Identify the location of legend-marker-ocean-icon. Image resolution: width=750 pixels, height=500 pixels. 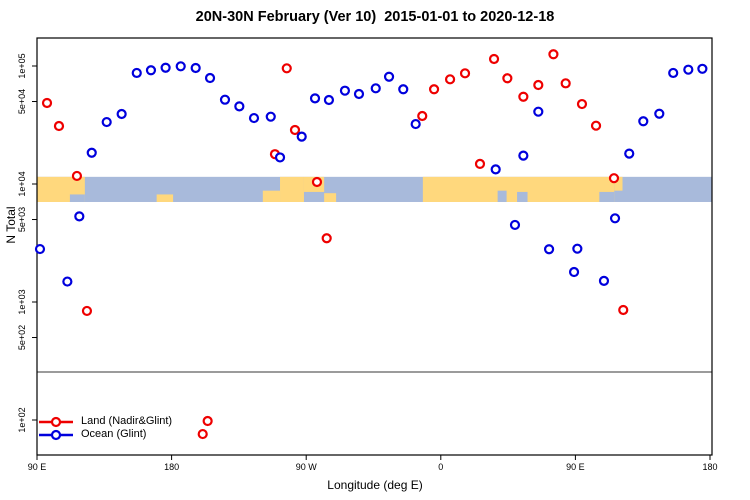
(56, 434).